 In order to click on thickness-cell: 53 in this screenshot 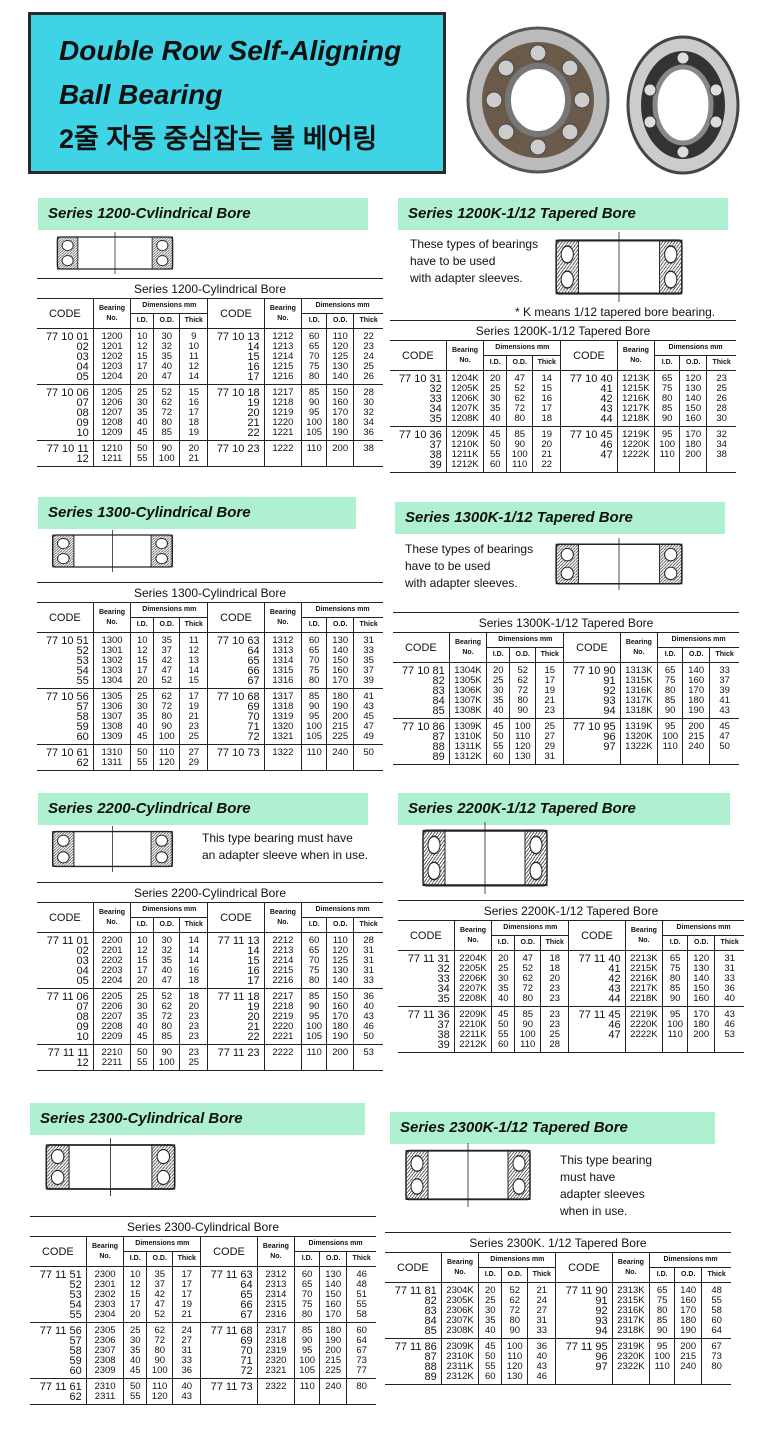, I will do `click(368, 1057)`.